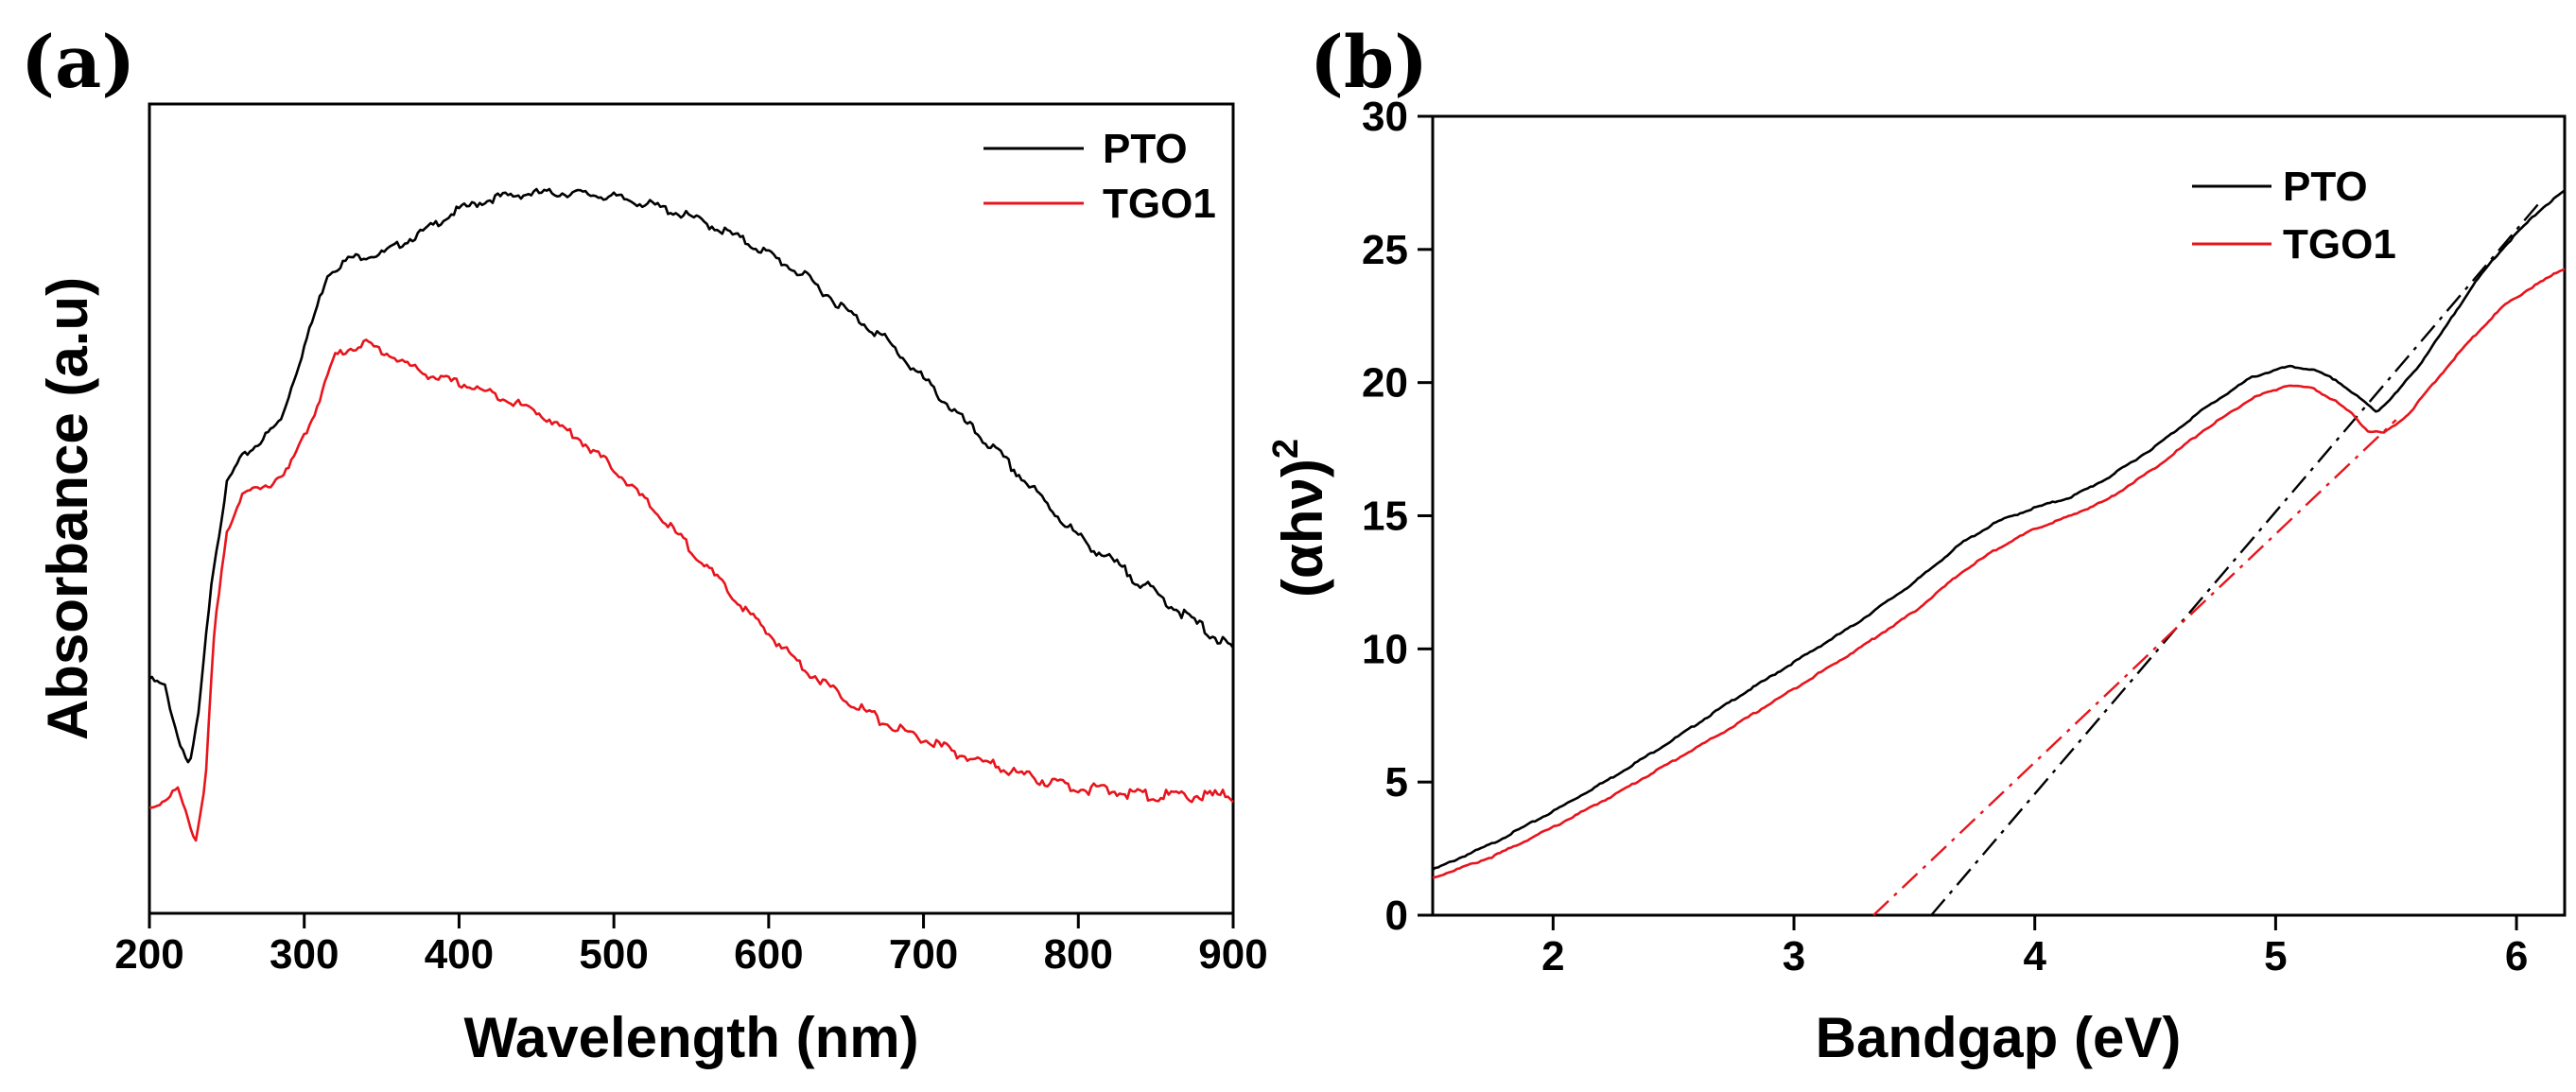 The height and width of the screenshot is (1092, 2576). I want to click on panel-a-x-tick-label: 700, so click(923, 954).